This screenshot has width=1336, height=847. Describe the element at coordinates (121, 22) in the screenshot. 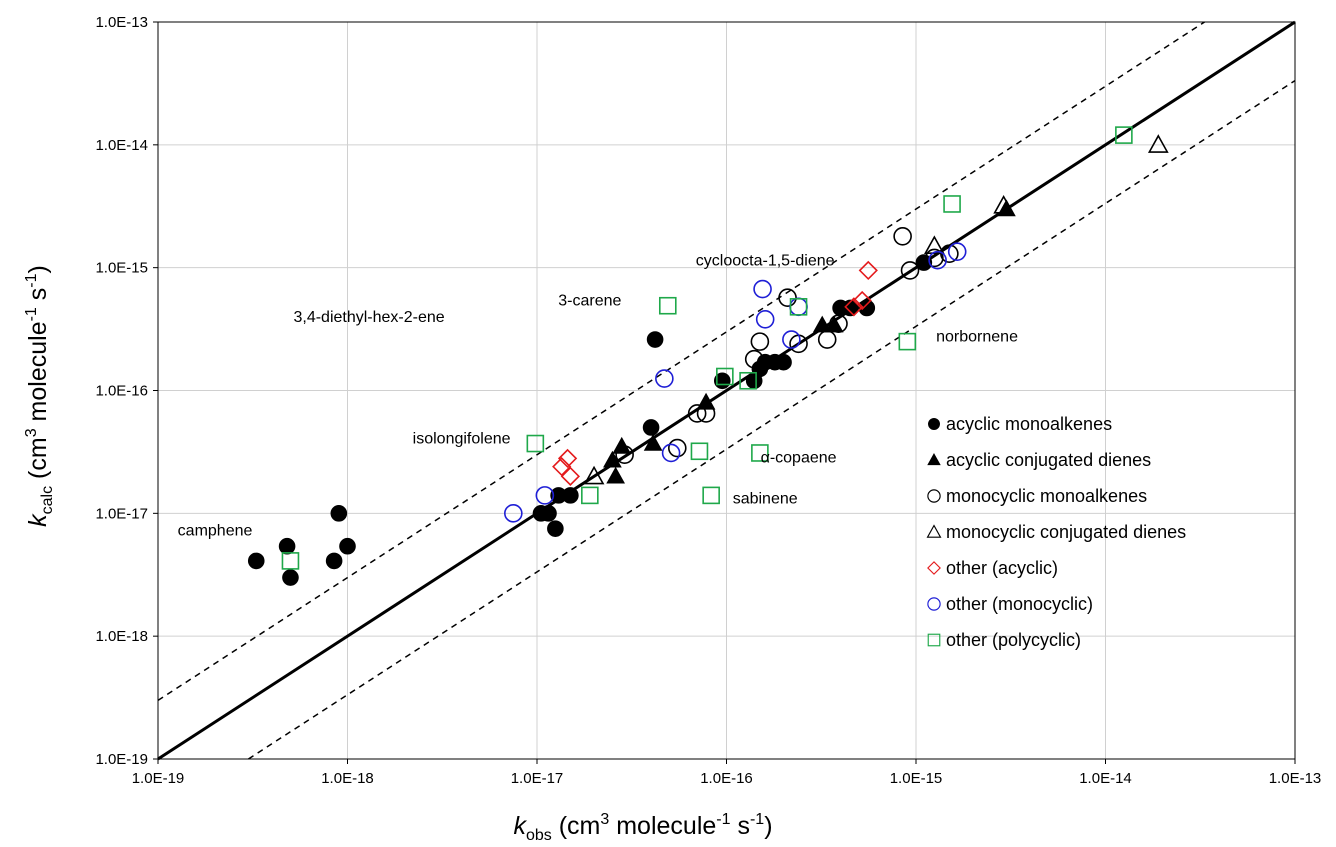

I see `y-tick-label: 1.0E-13` at that location.